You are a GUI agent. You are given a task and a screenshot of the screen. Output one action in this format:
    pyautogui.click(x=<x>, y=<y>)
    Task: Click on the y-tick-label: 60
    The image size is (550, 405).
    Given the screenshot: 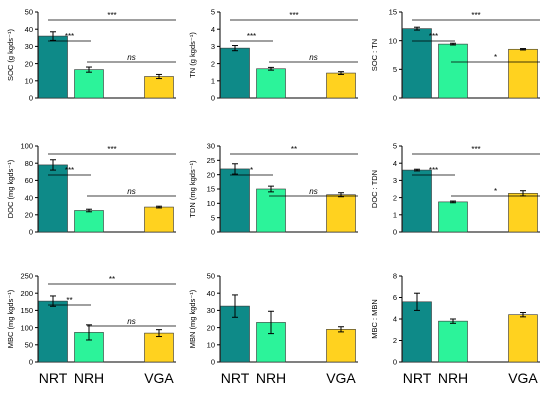 What is the action you would take?
    pyautogui.click(x=29, y=180)
    